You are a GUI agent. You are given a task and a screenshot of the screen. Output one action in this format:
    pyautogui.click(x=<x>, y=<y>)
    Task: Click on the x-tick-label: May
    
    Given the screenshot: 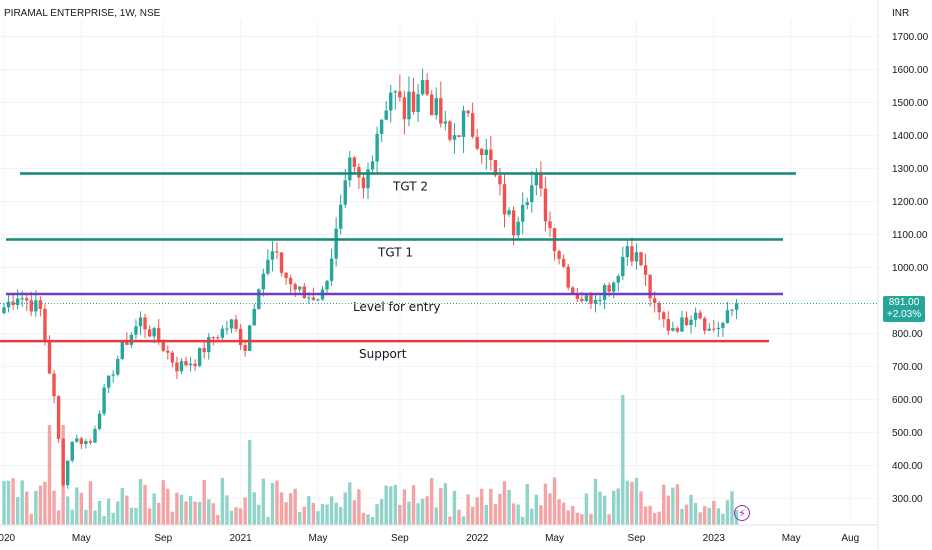 What is the action you would take?
    pyautogui.click(x=81, y=538)
    